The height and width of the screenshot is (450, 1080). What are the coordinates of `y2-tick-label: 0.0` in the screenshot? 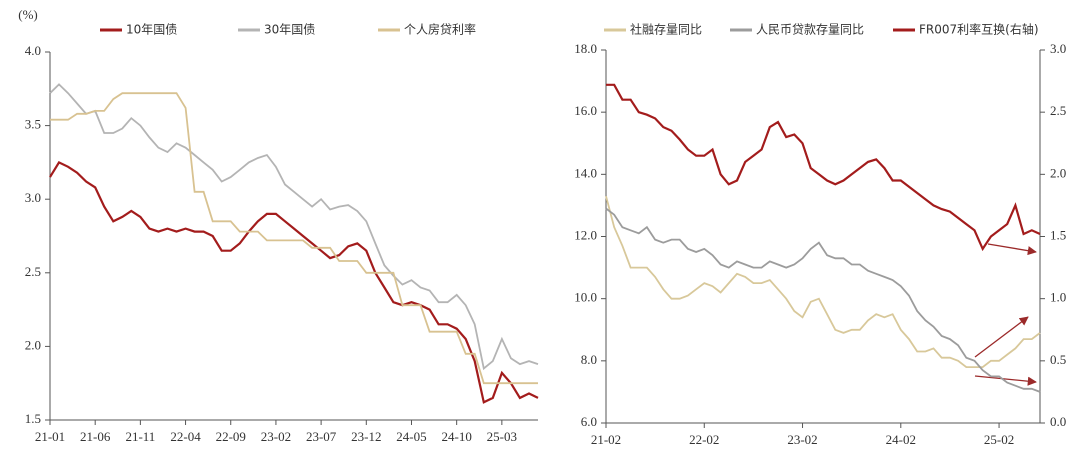 It's located at (1058, 421).